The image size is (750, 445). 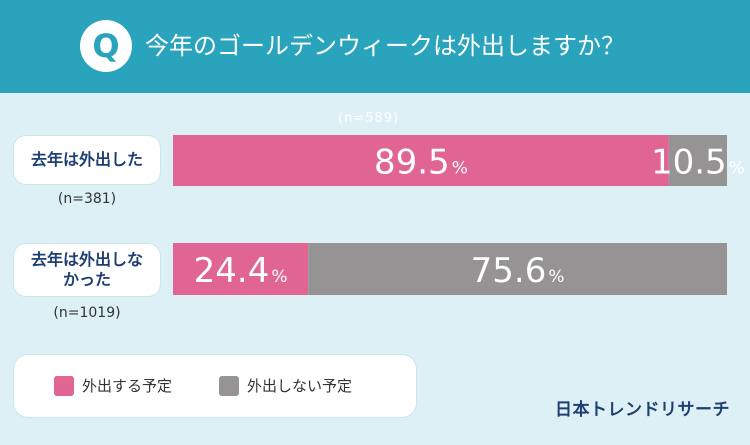 I want to click on value-label-going-row-1: 89.5%, so click(x=421, y=163).